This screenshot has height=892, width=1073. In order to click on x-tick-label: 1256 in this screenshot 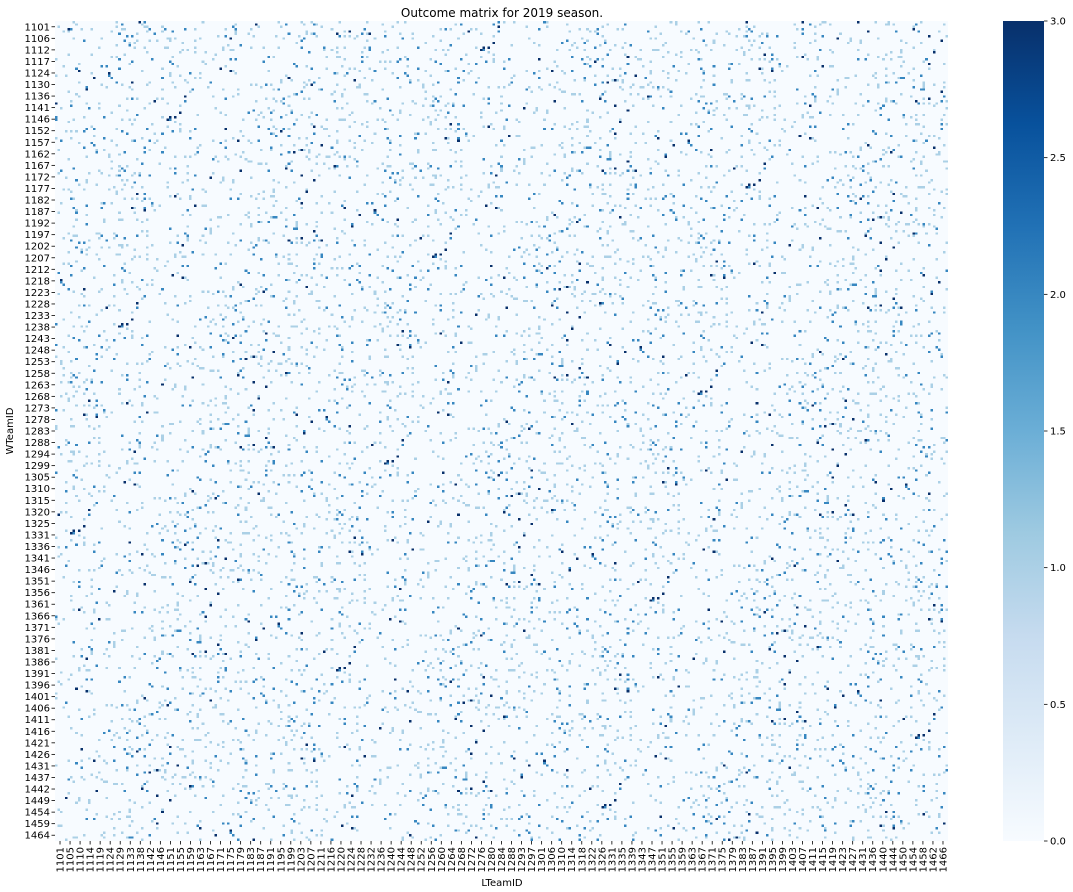, I will do `click(432, 859)`.